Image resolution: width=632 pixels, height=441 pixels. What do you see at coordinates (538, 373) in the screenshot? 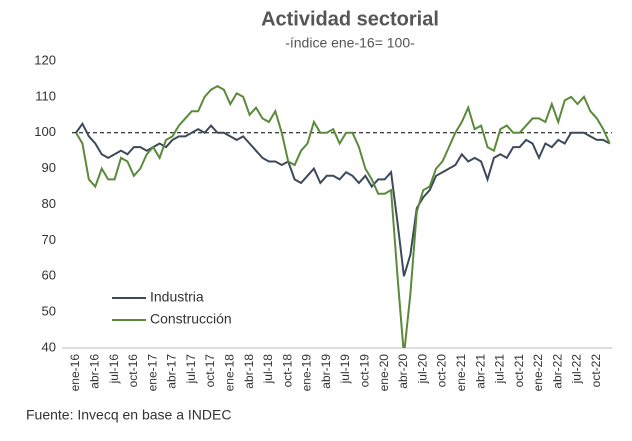
I see `x-tick-label: ene-22` at bounding box center [538, 373].